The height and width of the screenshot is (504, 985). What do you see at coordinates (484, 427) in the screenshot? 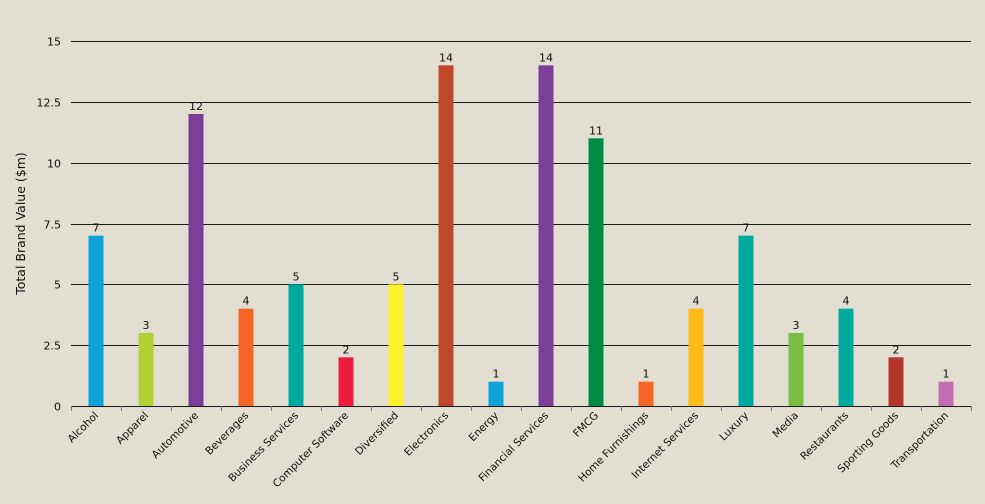
I see `x-tick-label: Energy` at bounding box center [484, 427].